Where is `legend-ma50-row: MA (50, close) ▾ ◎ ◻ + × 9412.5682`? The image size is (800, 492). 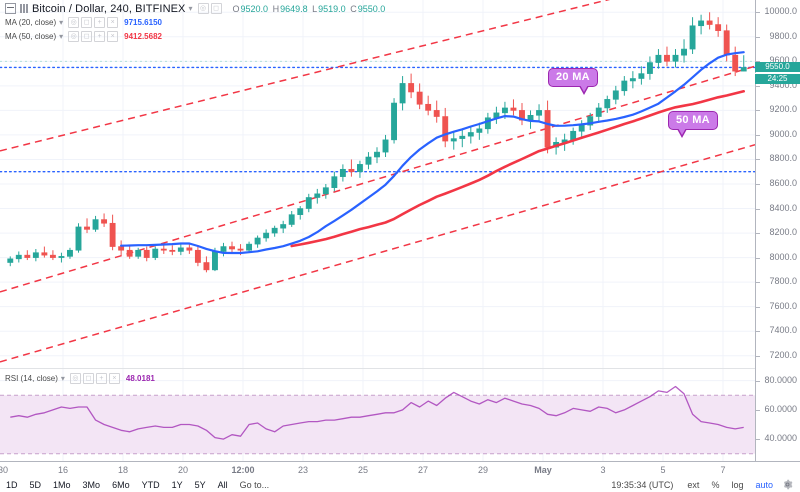
legend-ma50-row: MA (50, close) ▾ ◎ ◻ + × 9412.5682 is located at coordinates (196, 36).